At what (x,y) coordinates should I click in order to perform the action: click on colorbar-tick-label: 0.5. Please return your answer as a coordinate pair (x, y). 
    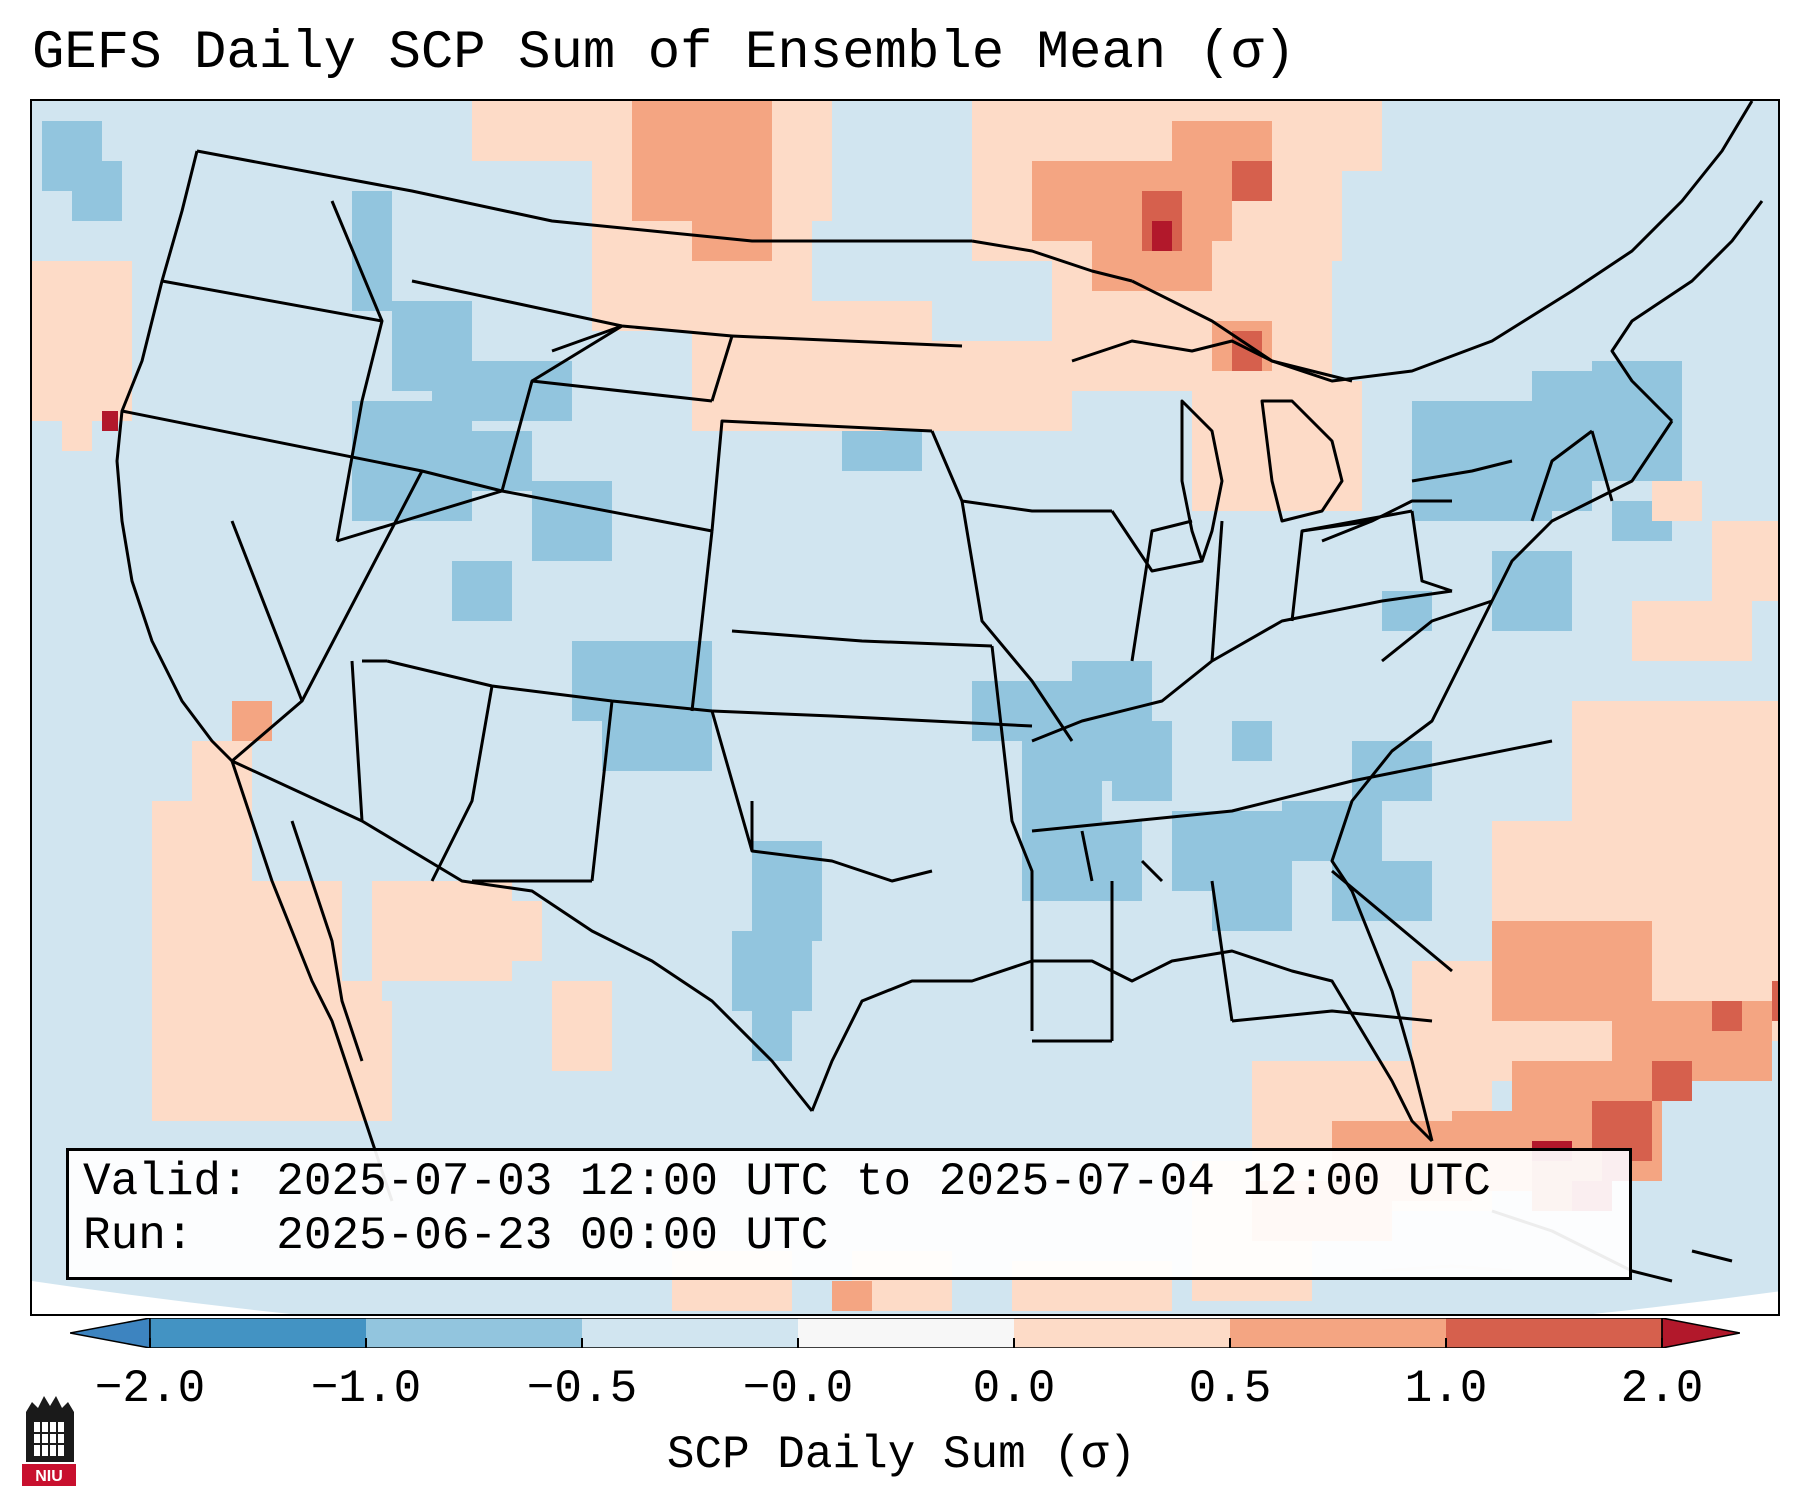
    Looking at the image, I should click on (1230, 1389).